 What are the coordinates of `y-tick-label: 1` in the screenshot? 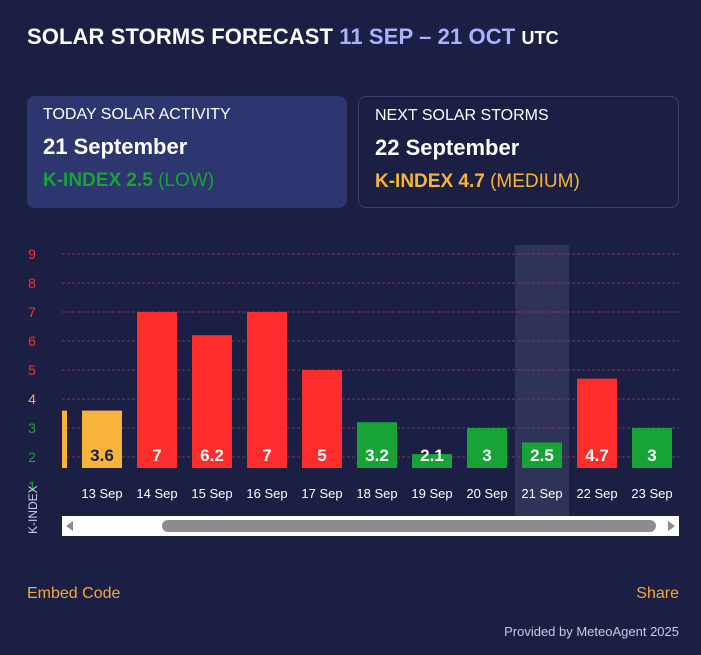 It's located at (32, 486).